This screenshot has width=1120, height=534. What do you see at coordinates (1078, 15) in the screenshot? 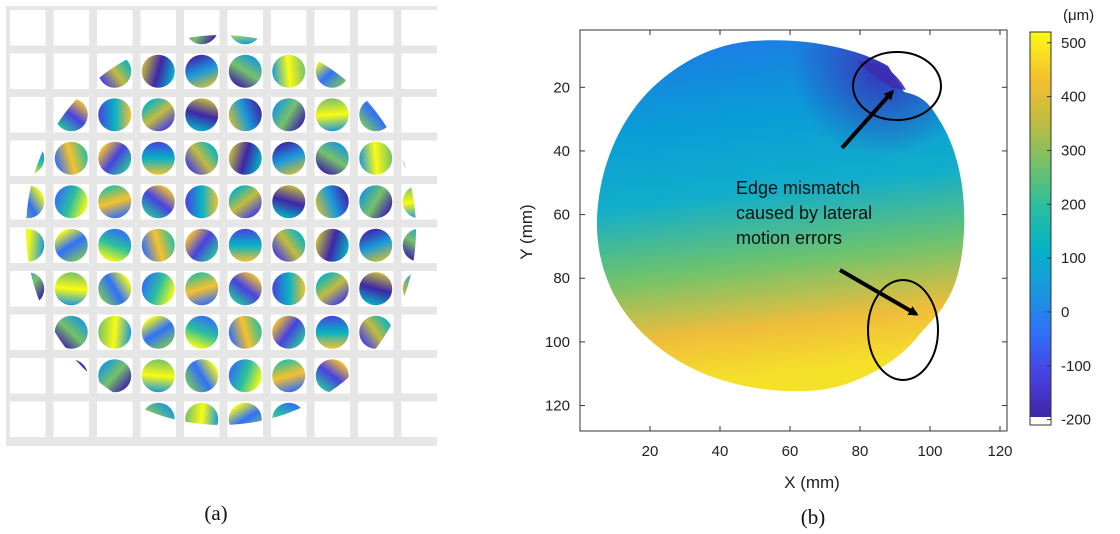
I see `colorbar-unit: (μm)` at bounding box center [1078, 15].